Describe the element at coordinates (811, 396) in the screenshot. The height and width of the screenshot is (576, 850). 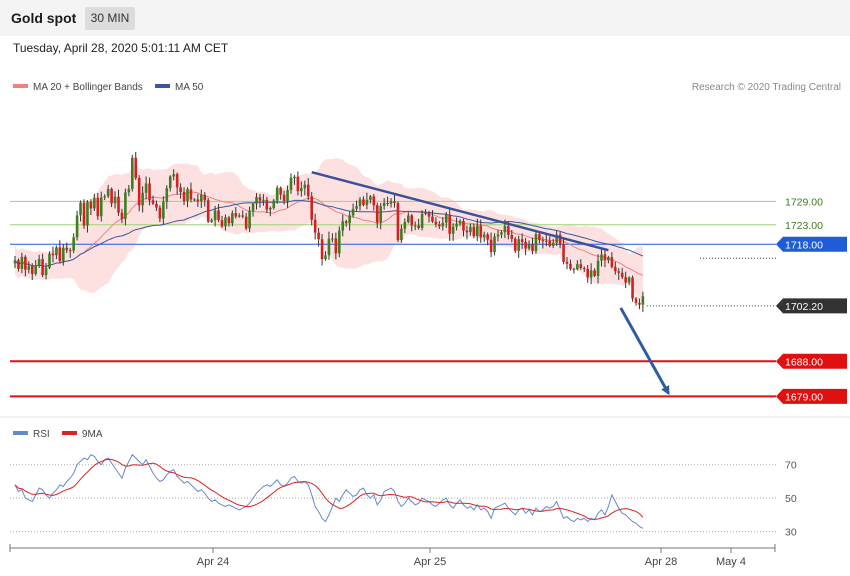
I see `price-tag-1679.00` at that location.